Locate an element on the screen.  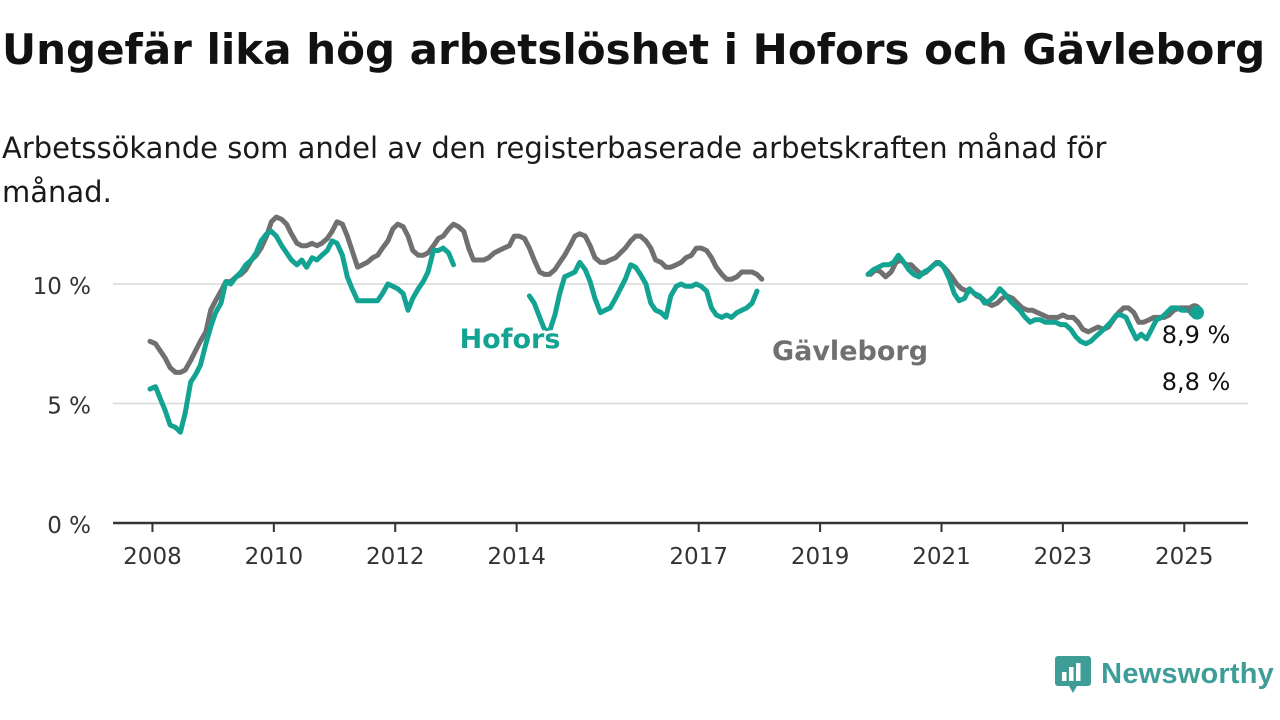
x-tick-label: 2019 is located at coordinates (820, 557).